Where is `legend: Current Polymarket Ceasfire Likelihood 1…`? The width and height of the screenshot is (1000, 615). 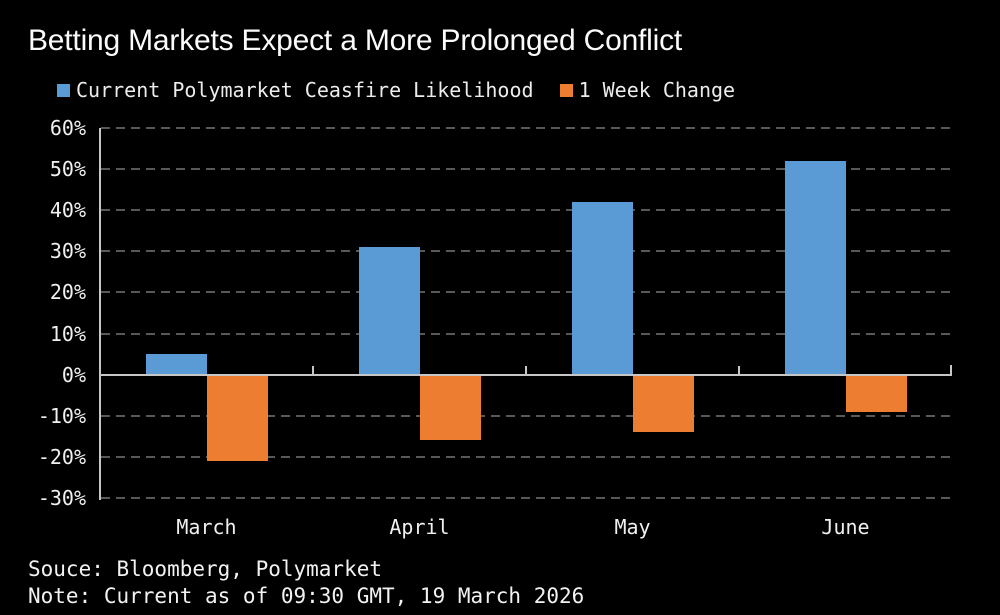 legend: Current Polymarket Ceasfire Likelihood 1… is located at coordinates (396, 90).